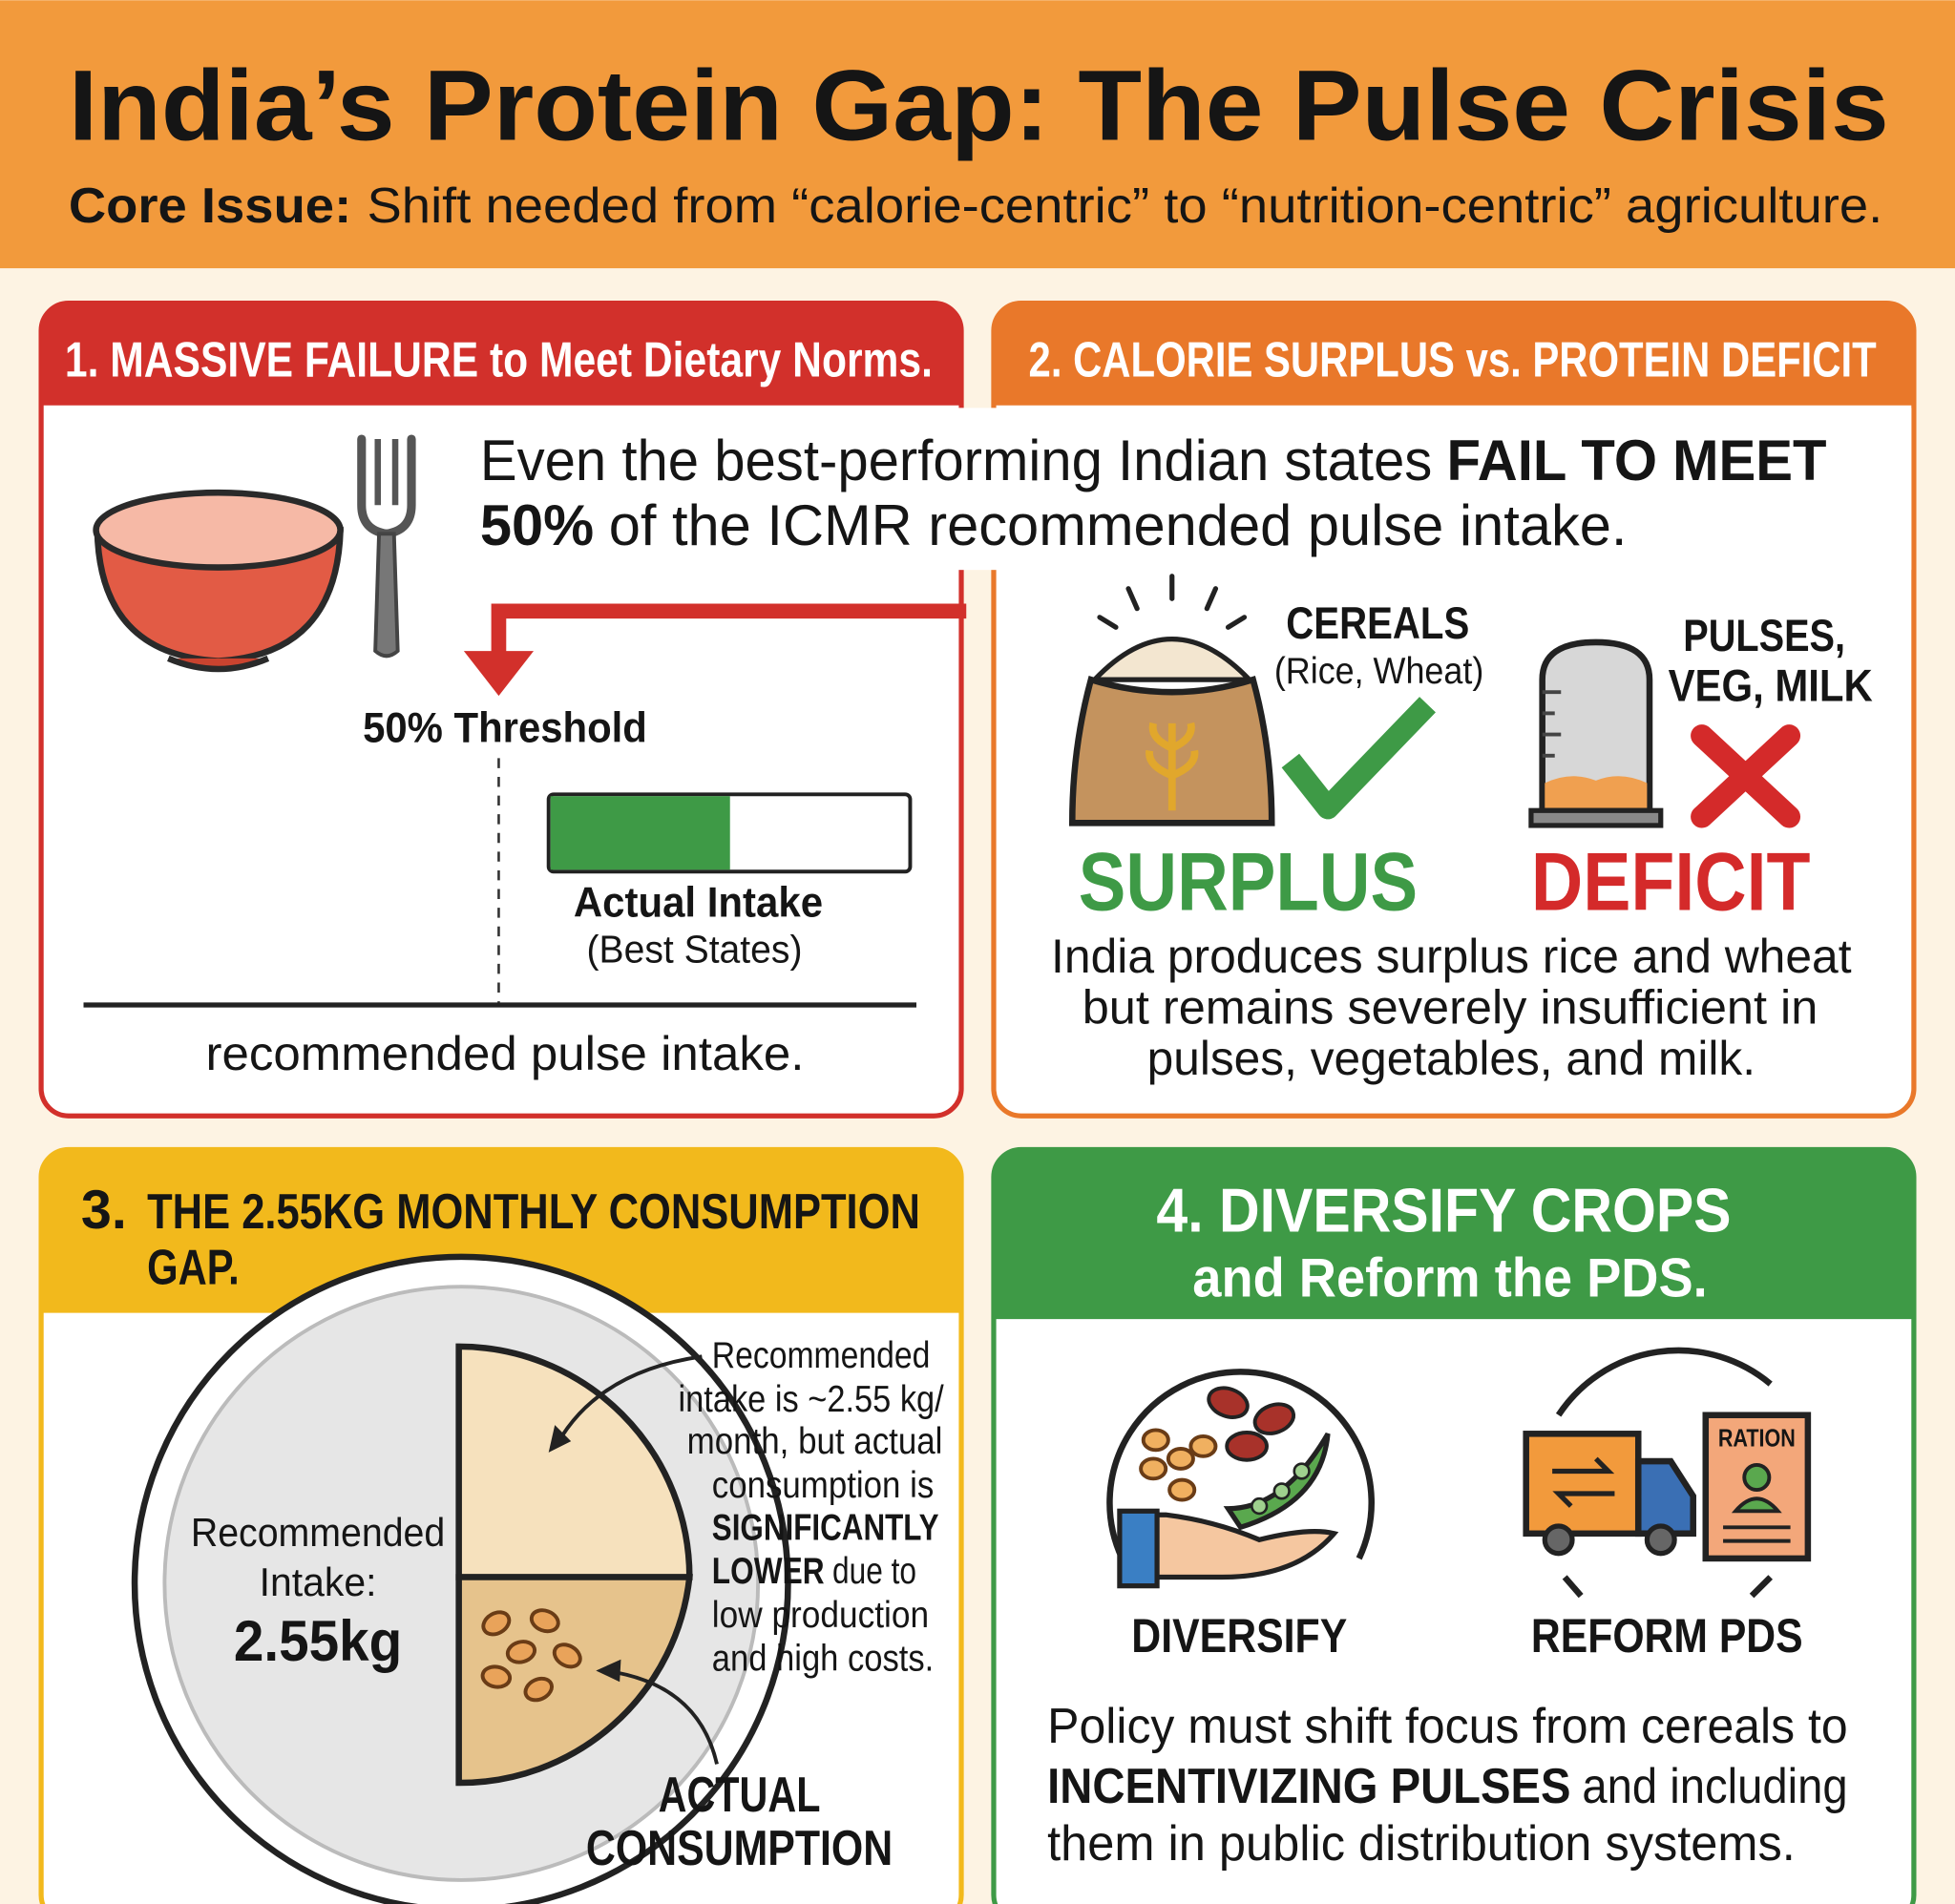 The height and width of the screenshot is (1904, 1955). I want to click on note-arrow-head, so click(560, 1439).